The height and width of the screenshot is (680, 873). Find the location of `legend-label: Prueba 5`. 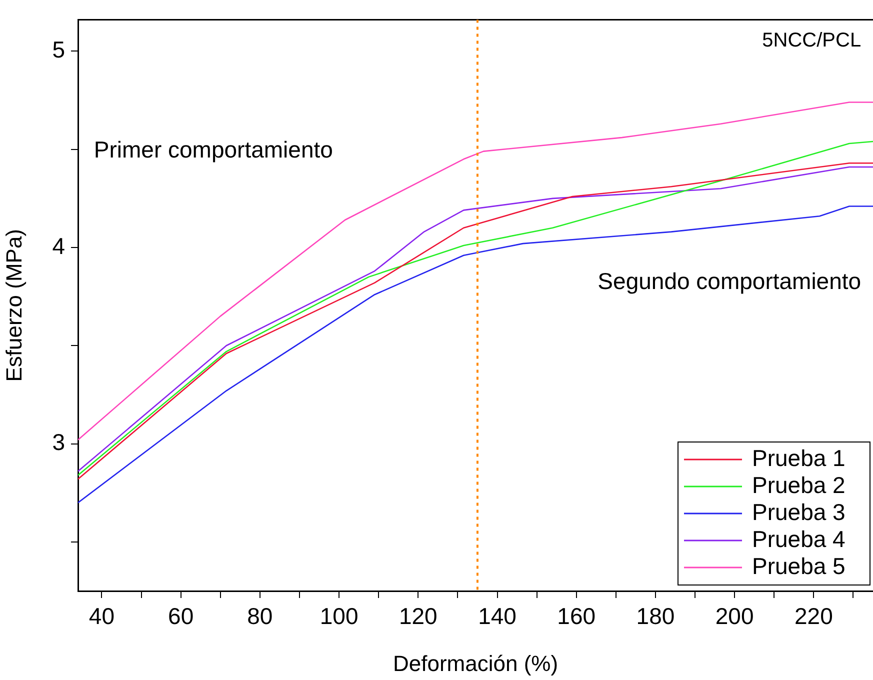

legend-label: Prueba 5 is located at coordinates (799, 565).